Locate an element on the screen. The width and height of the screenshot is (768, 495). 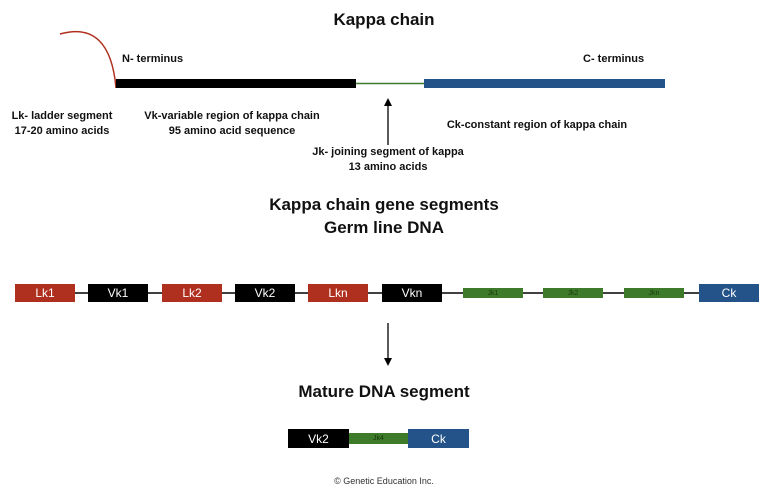
mature-vk2: Vk2 is located at coordinates (318, 438).